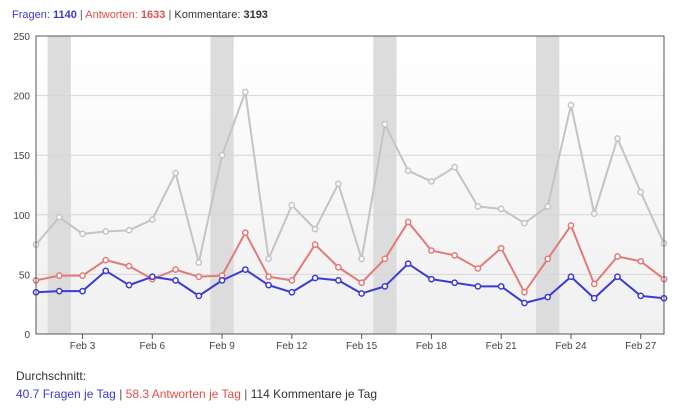 This screenshot has height=411, width=680. Describe the element at coordinates (153, 15) in the screenshot. I see `answers-total: 1633` at that location.